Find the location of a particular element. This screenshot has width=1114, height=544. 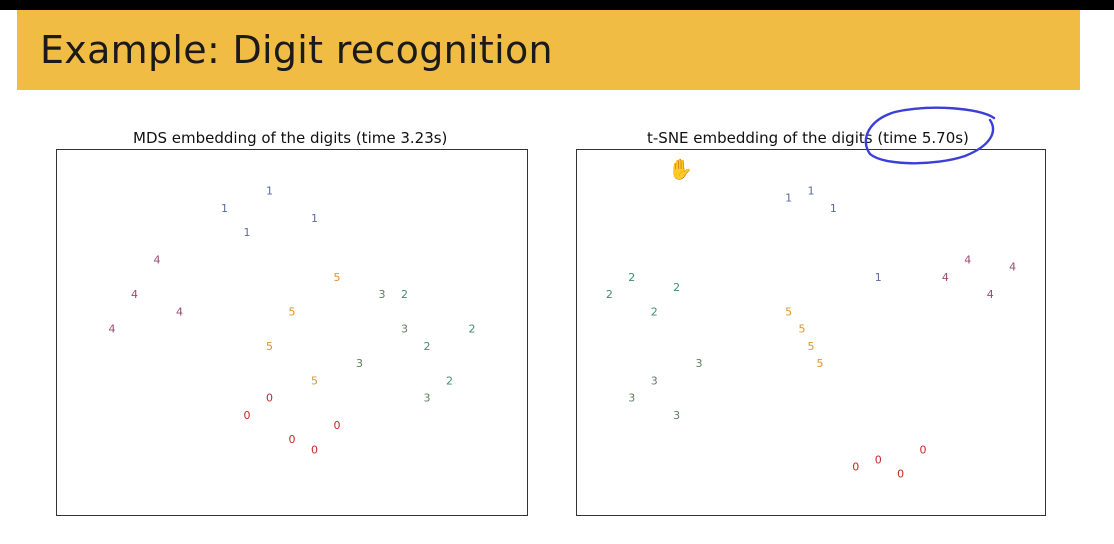

hand-cursor-icon: ✋ is located at coordinates (680, 169).